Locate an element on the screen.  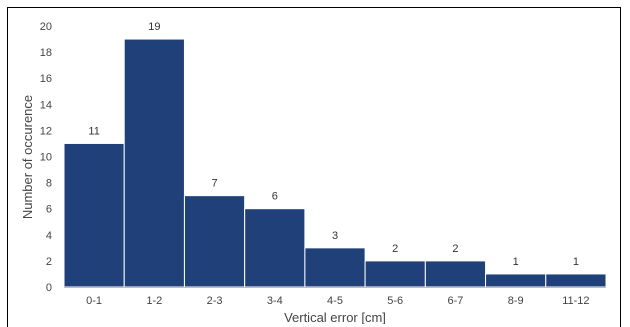
y-axis-label: Number of occurence is located at coordinates (27, 157).